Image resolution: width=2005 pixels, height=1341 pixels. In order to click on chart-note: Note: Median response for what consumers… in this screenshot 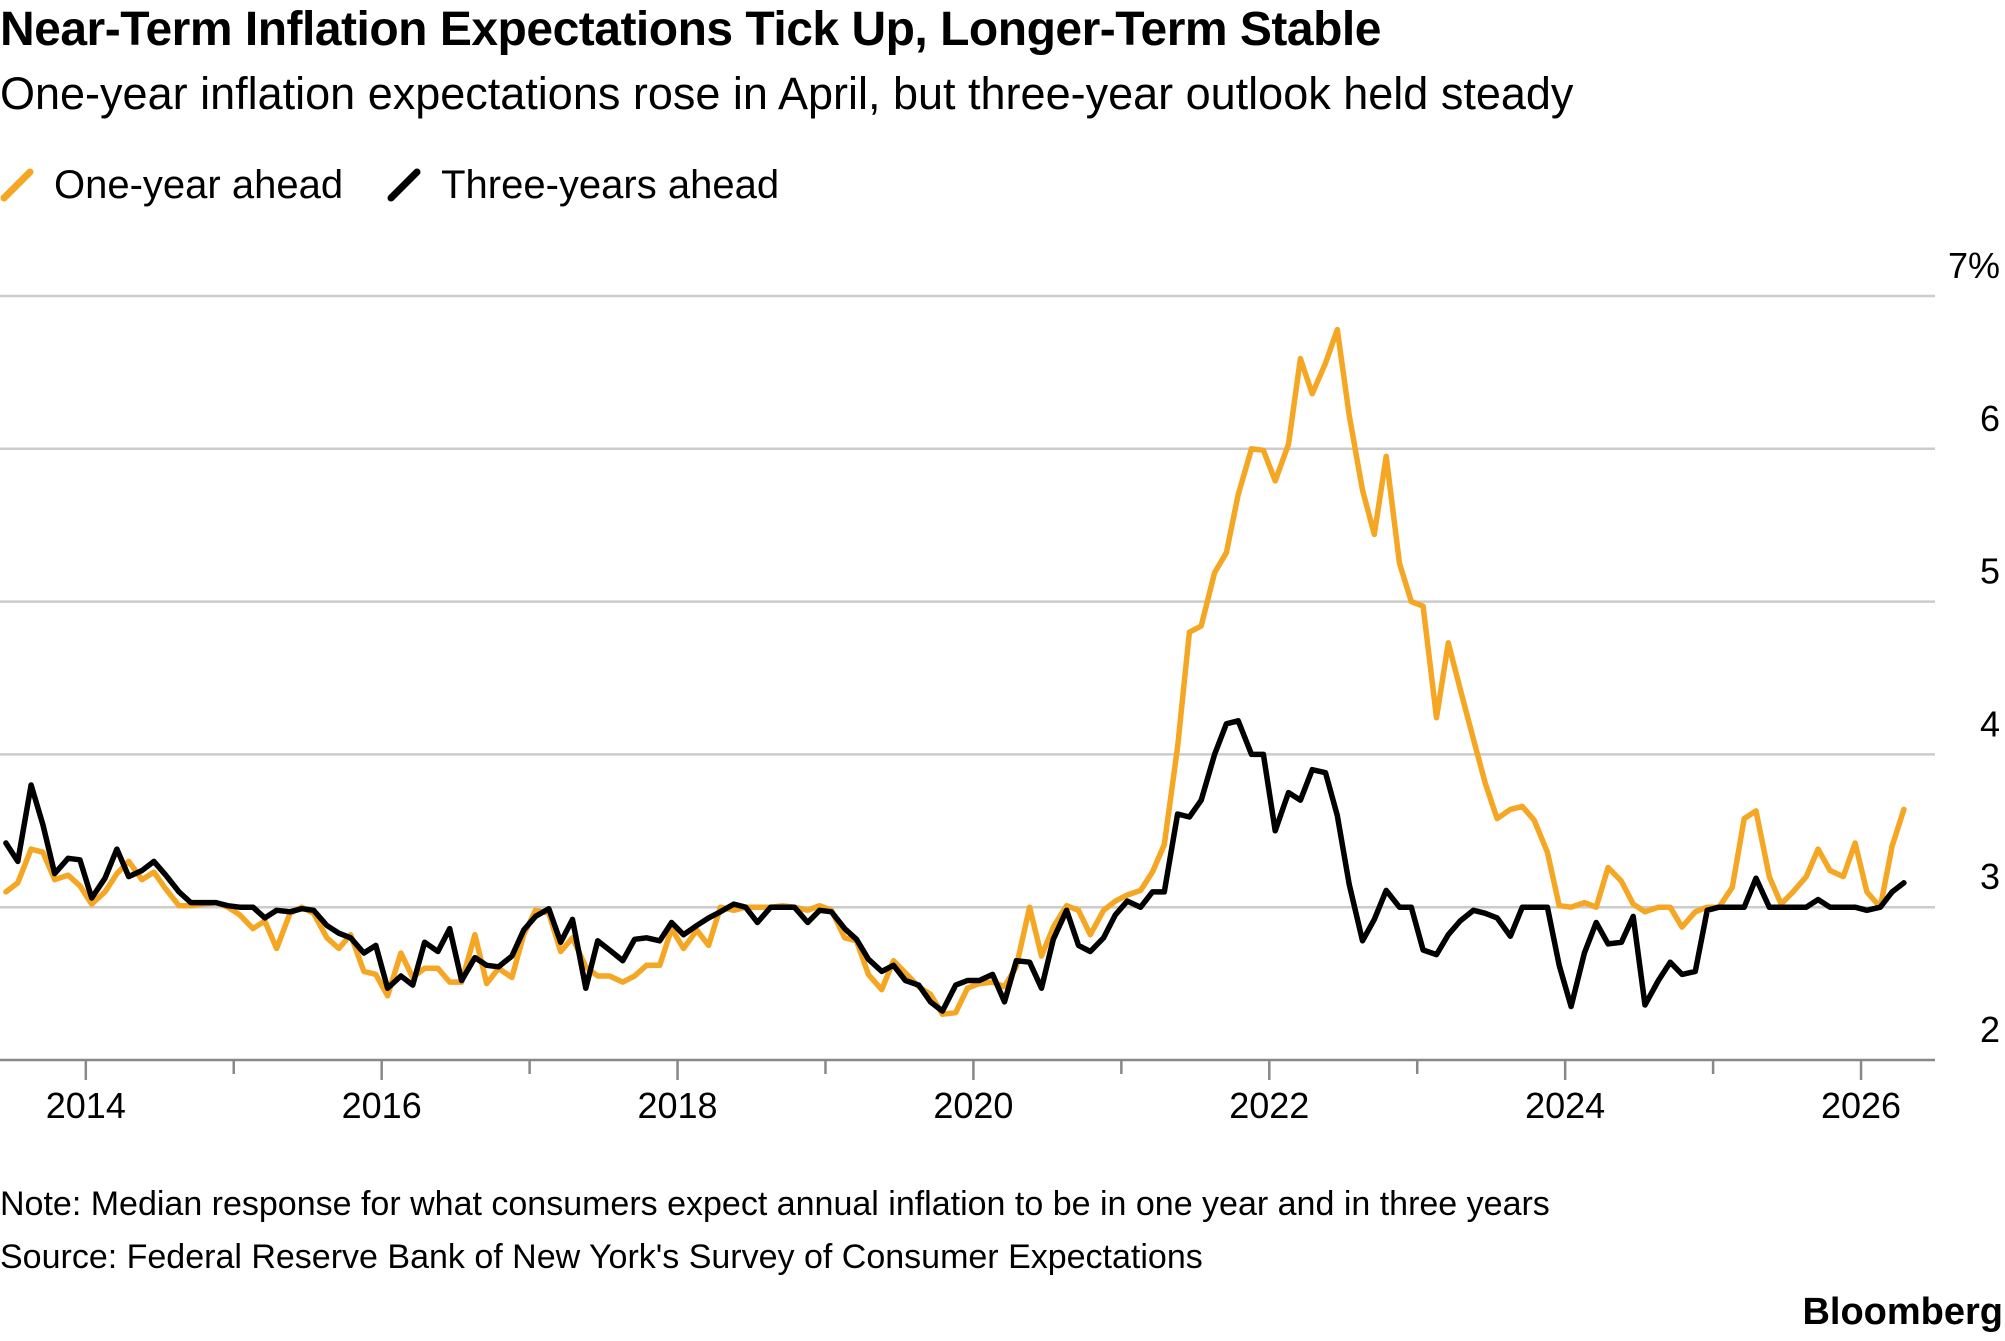, I will do `click(775, 1204)`.